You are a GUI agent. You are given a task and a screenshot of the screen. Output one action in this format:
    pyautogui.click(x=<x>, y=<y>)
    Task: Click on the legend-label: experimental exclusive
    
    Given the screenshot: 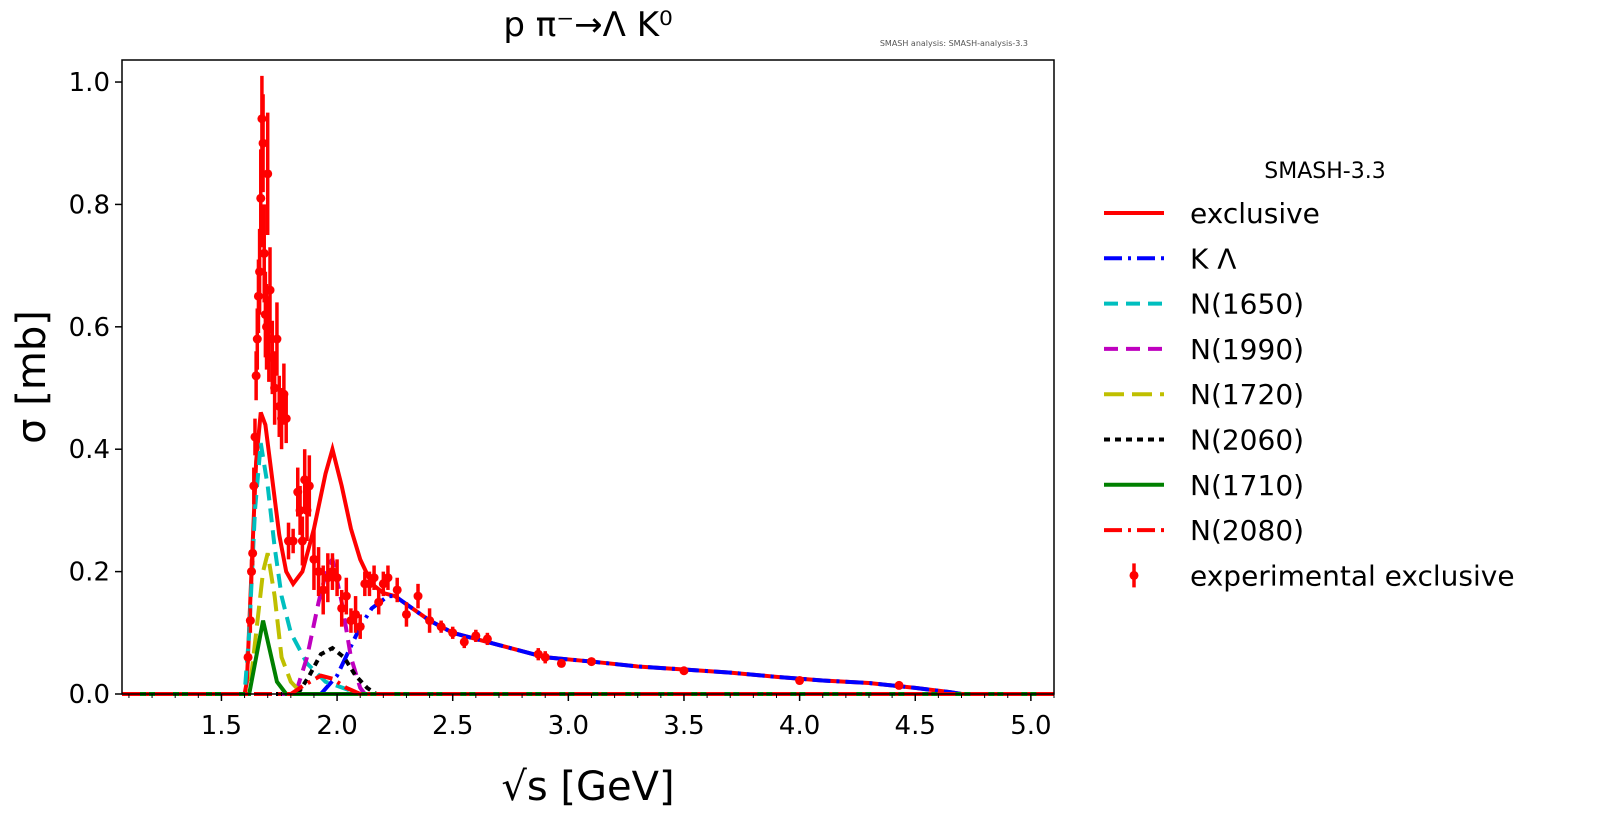 What is the action you would take?
    pyautogui.click(x=1352, y=575)
    